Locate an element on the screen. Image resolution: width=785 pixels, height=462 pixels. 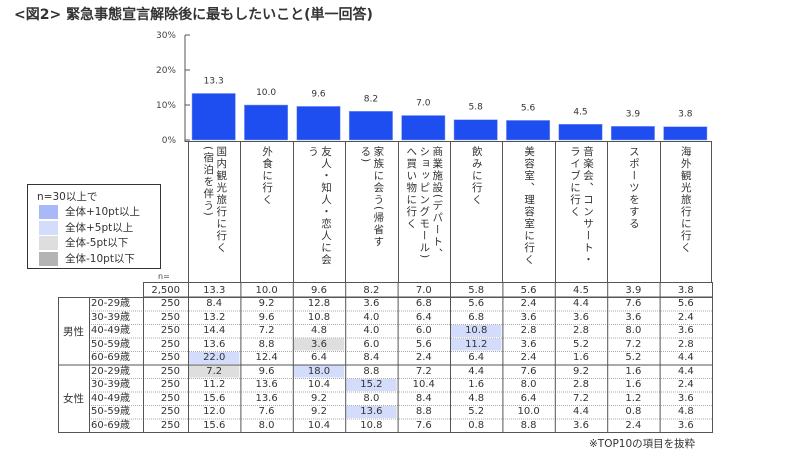
category-label-line: 音楽会、コンサート・ is located at coordinates (587, 206).